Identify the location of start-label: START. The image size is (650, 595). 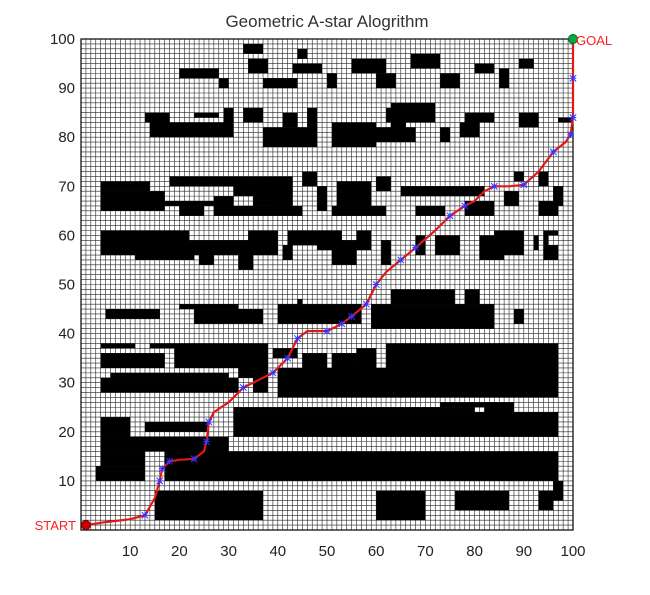
(55, 525).